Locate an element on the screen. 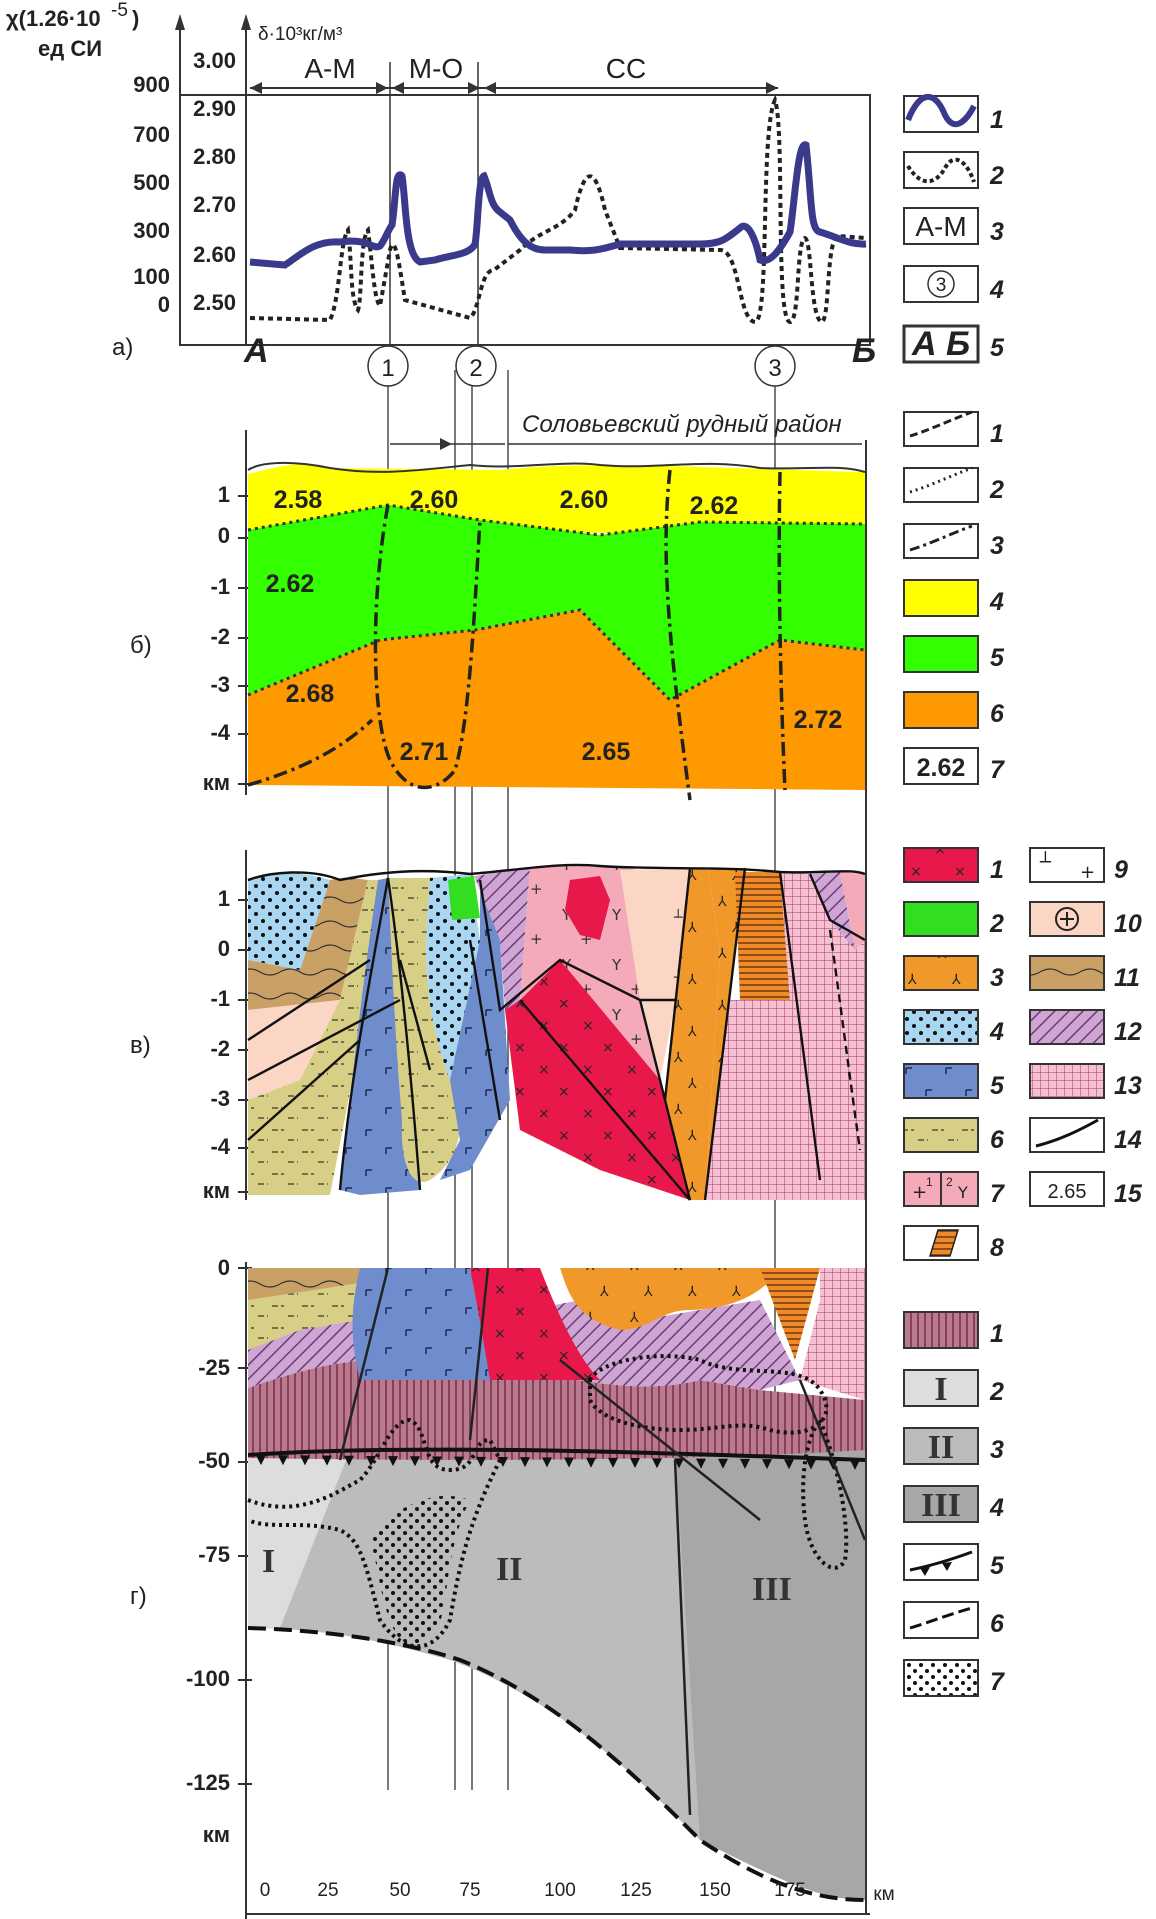 The image size is (1156, 1919). legend-striped-sample is located at coordinates (944, 1243).